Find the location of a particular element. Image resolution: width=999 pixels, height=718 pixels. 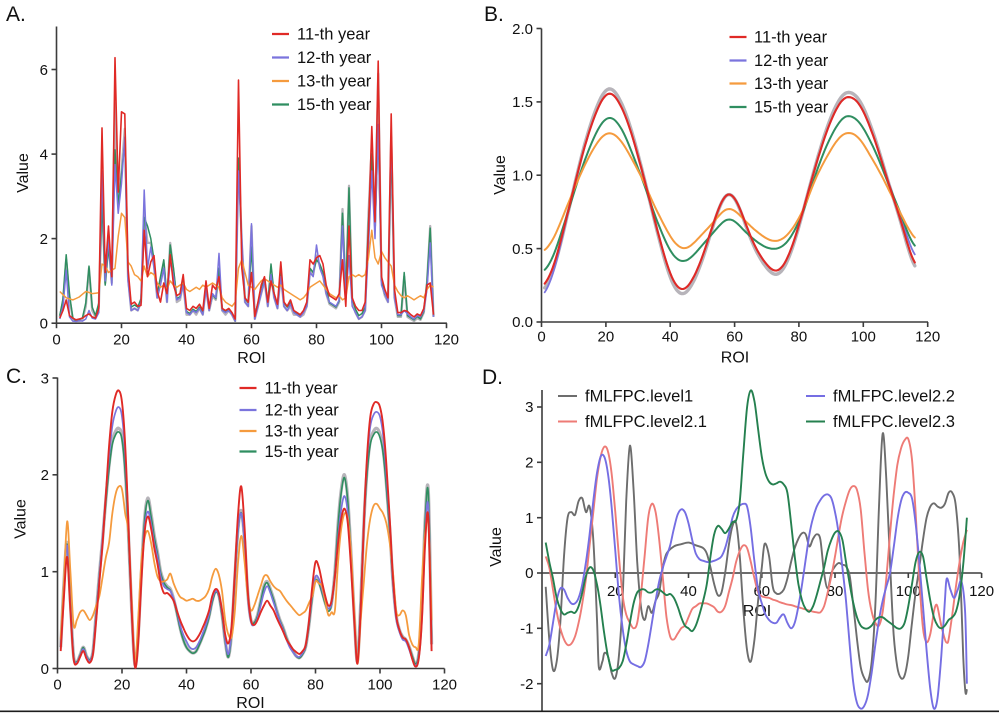

svg-text: fMLFPC.level2.3 is located at coordinates (894, 422).